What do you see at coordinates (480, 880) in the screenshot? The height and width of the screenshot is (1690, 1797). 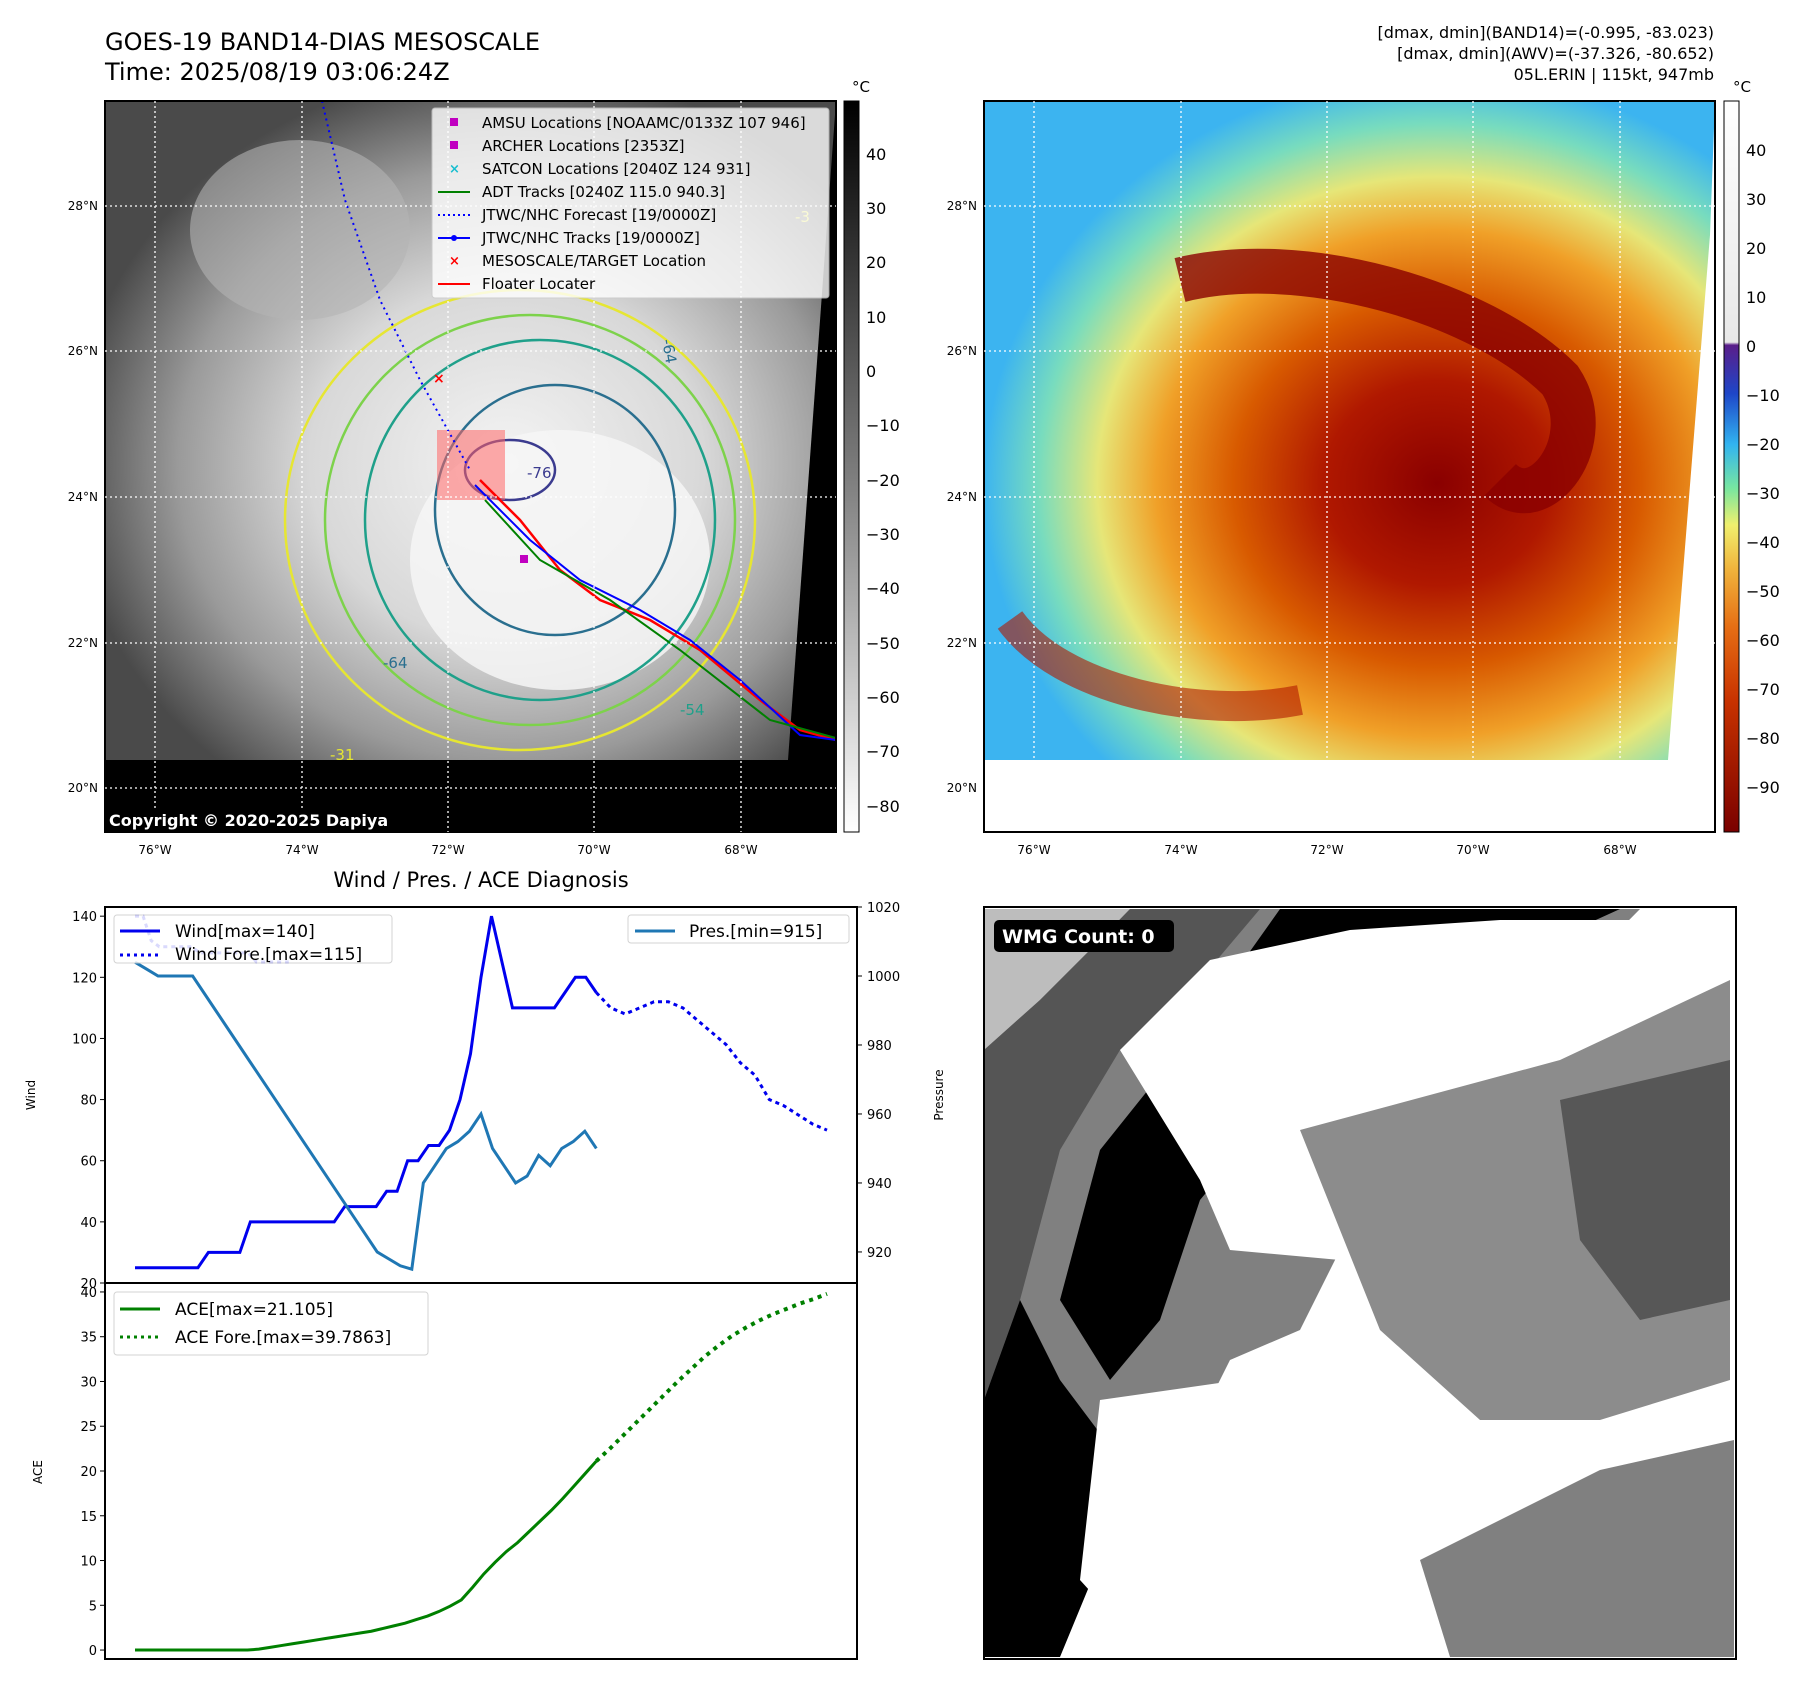 I see `diagnosis-title: Wind / Pres. / ACE Diagnosis` at bounding box center [480, 880].